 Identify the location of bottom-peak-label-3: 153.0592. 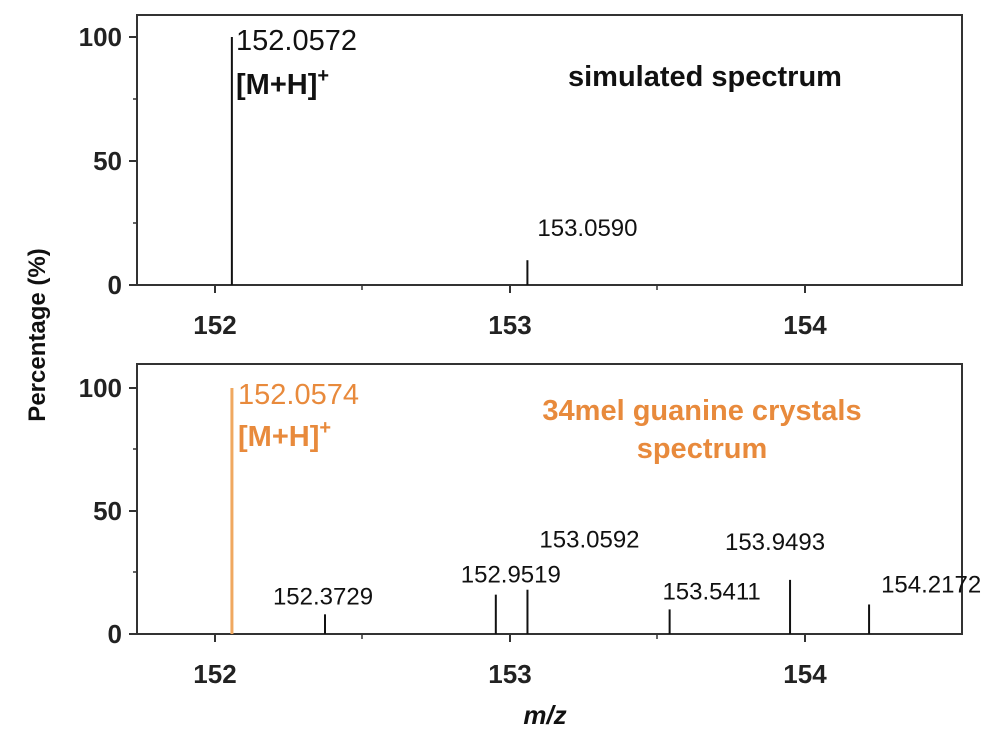
(589, 540).